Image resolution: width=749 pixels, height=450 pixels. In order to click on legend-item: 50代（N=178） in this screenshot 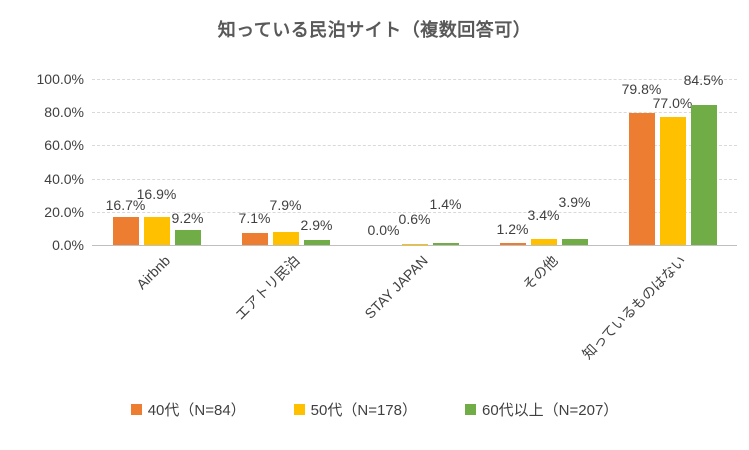, I will do `click(355, 409)`.